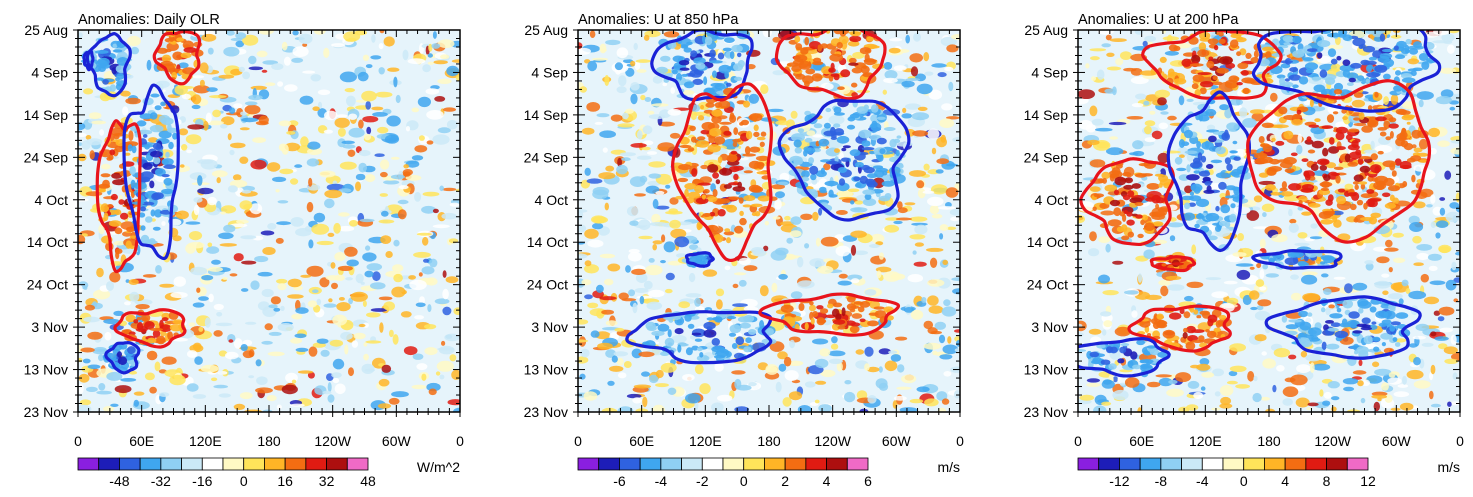 This screenshot has width=1473, height=497. What do you see at coordinates (149, 20) in the screenshot?
I see `panel-title: Anomalies: Daily OLR` at bounding box center [149, 20].